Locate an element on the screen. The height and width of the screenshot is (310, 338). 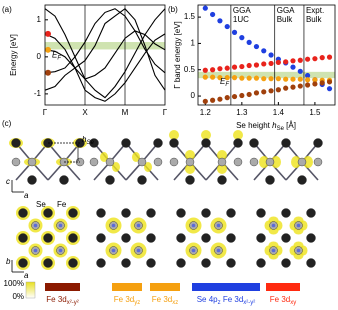
atom-label: Fe is located at coordinates (62, 204).